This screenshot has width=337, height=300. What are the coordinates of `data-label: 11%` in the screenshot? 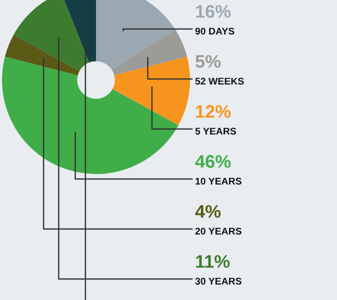 It's located at (213, 261).